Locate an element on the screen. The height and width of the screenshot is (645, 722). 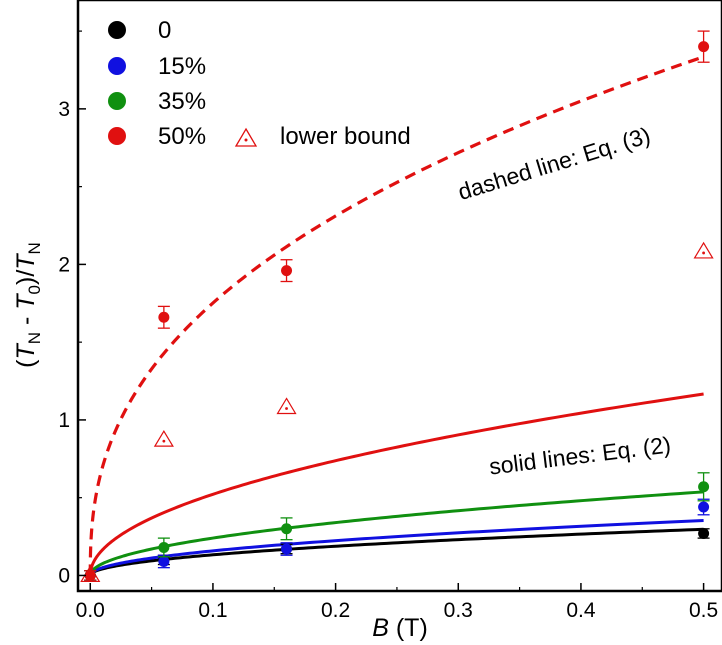
legend-marker-lower-bound is located at coordinates (246, 137).